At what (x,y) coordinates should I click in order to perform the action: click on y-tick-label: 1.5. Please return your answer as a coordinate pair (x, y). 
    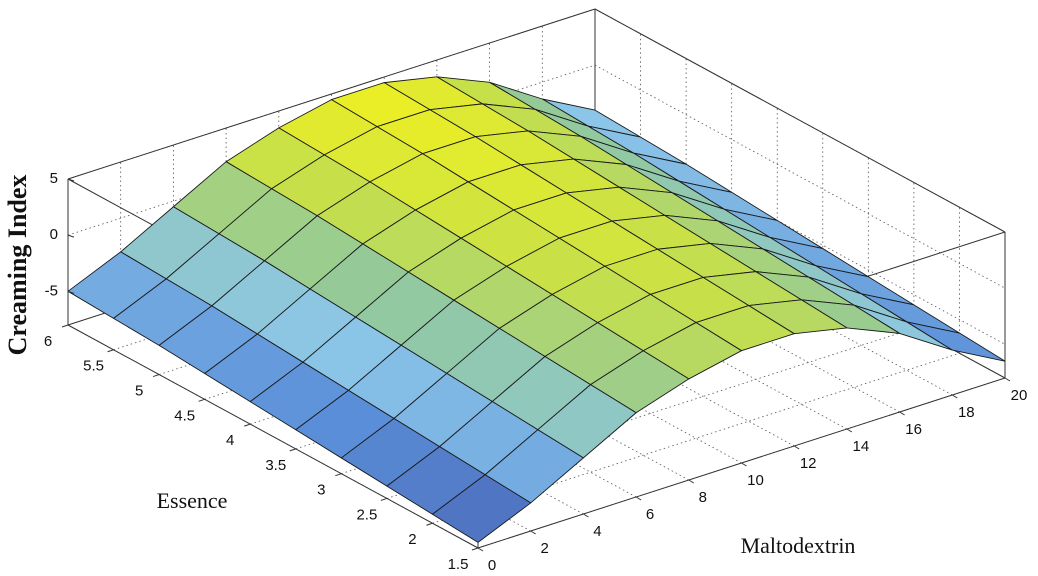
    Looking at the image, I should click on (458, 564).